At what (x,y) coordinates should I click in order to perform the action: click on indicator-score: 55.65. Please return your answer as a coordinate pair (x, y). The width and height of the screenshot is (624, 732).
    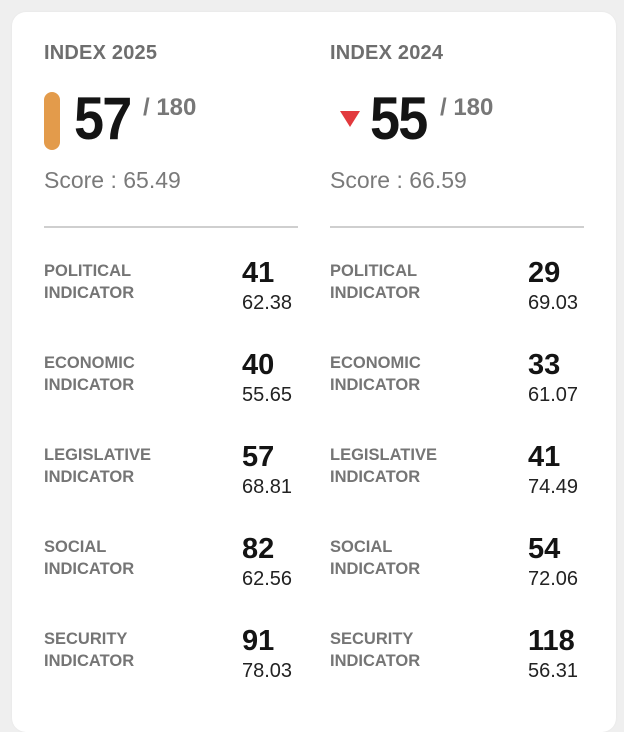
    Looking at the image, I should click on (267, 395).